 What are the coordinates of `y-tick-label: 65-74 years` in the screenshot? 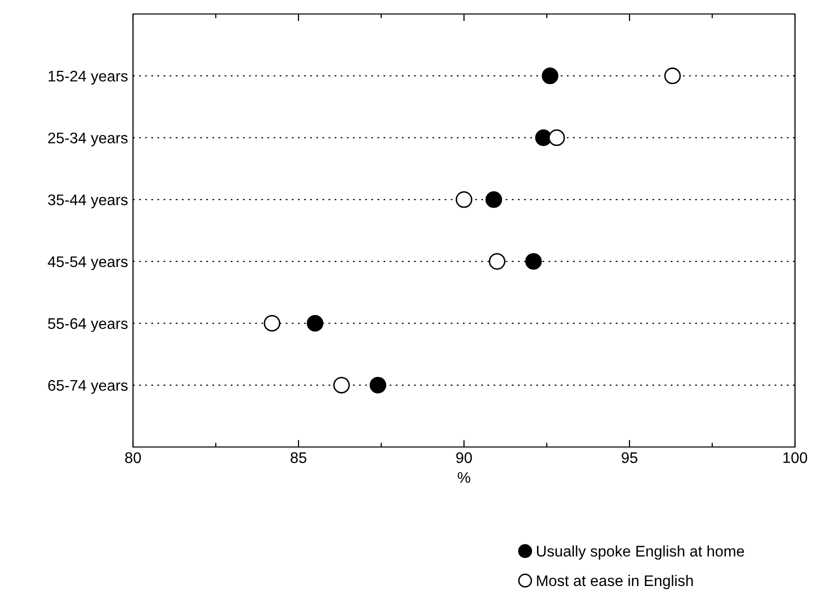 It's located at (88, 387).